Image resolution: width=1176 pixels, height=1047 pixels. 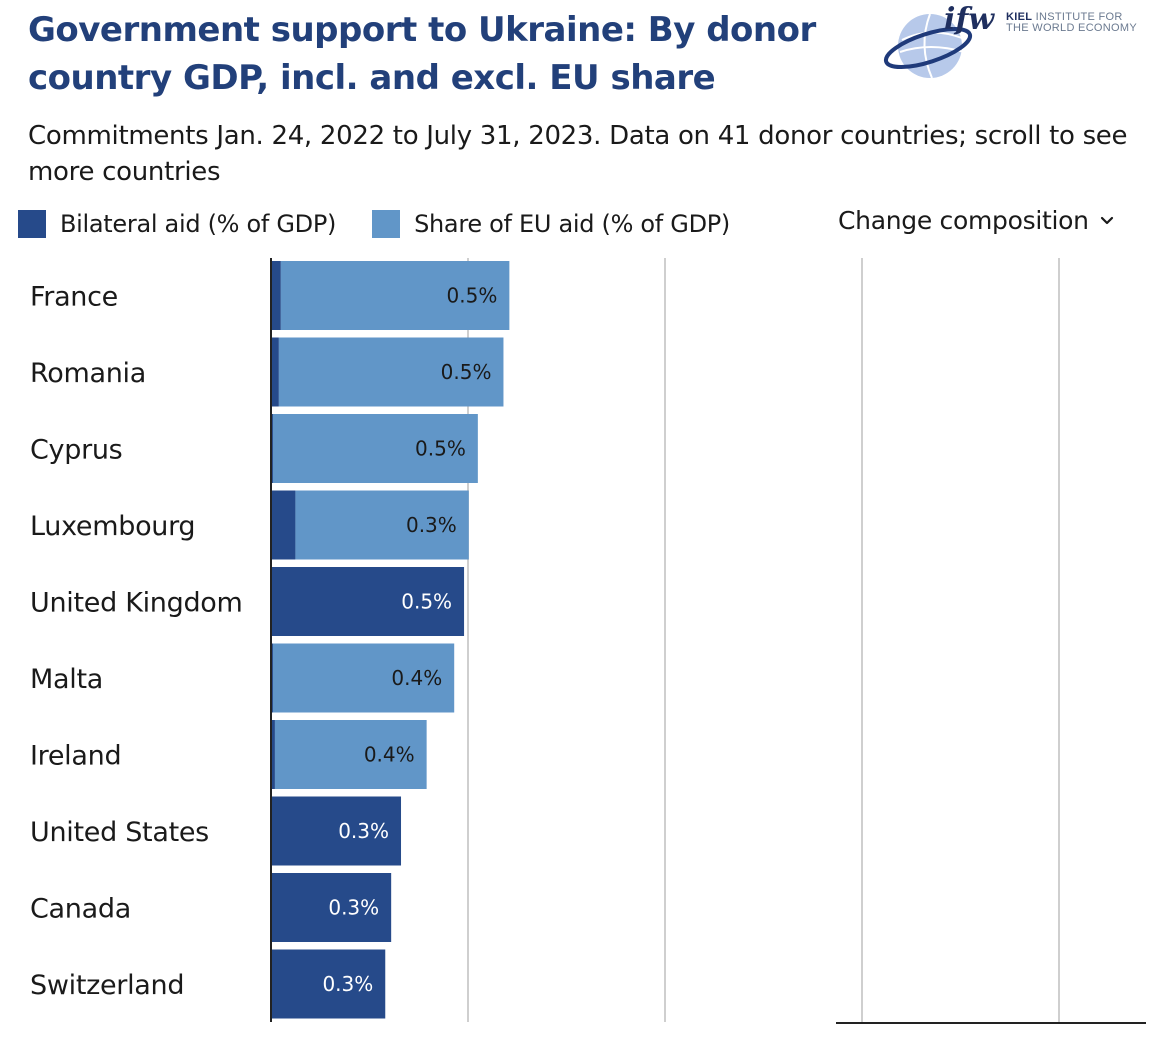 What do you see at coordinates (1106, 220) in the screenshot?
I see `chevron-down-icon` at bounding box center [1106, 220].